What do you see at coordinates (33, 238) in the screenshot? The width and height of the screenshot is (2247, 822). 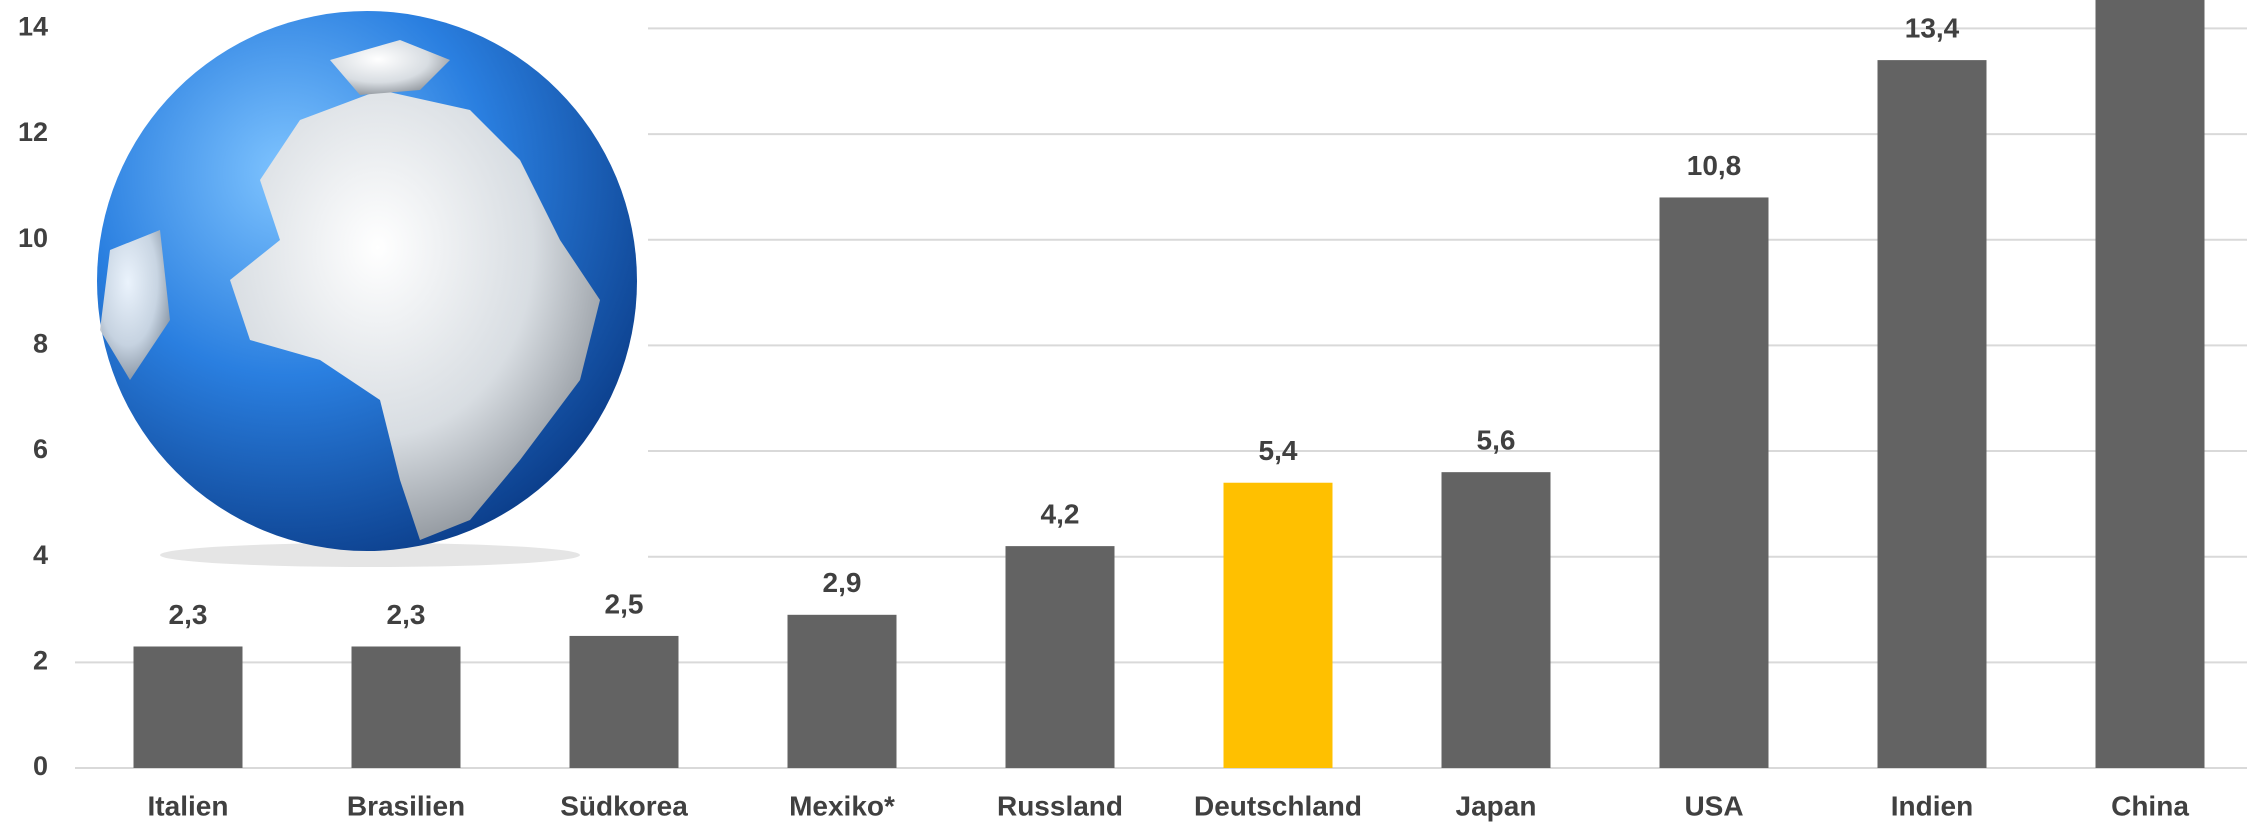 I see `y-tick-label: 10` at bounding box center [33, 238].